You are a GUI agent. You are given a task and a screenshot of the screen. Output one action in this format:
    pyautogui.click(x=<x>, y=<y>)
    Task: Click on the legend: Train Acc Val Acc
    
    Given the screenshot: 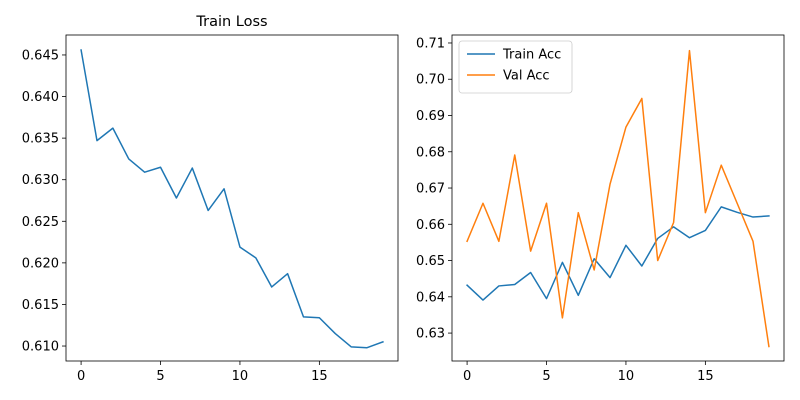 What is the action you would take?
    pyautogui.click(x=515, y=67)
    